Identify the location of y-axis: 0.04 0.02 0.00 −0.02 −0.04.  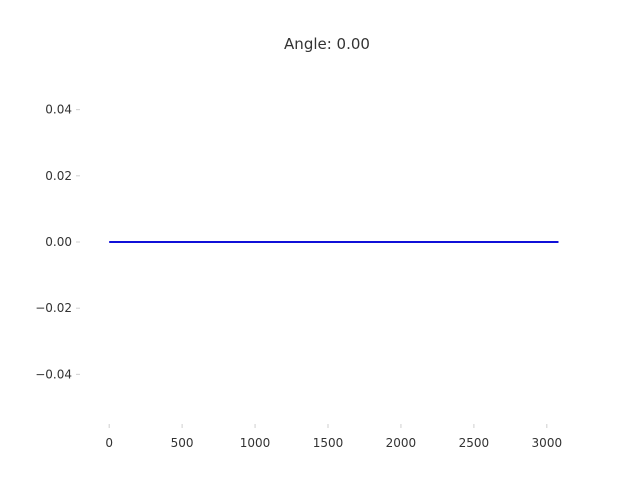
(57, 242).